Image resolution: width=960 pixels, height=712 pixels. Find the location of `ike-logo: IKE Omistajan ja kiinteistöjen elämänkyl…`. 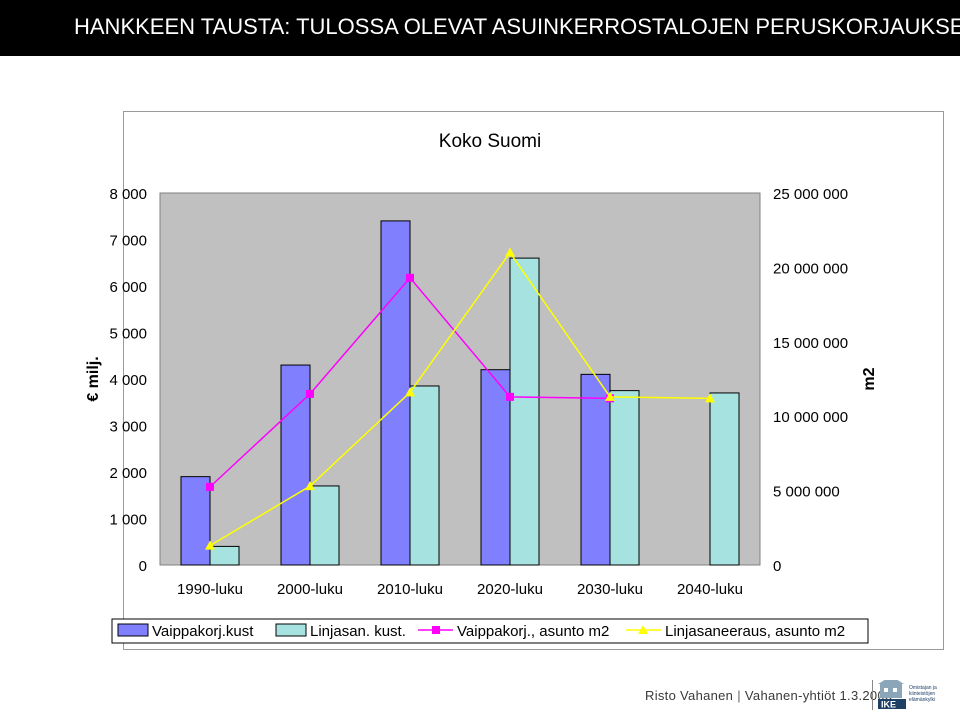

ike-logo: IKE Omistajan ja kiinteistöjen elämänkyl… is located at coordinates (907, 695).